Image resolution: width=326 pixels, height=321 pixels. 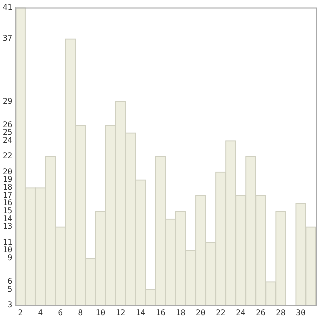 I want to click on x-tick-label: 26, so click(x=261, y=313).